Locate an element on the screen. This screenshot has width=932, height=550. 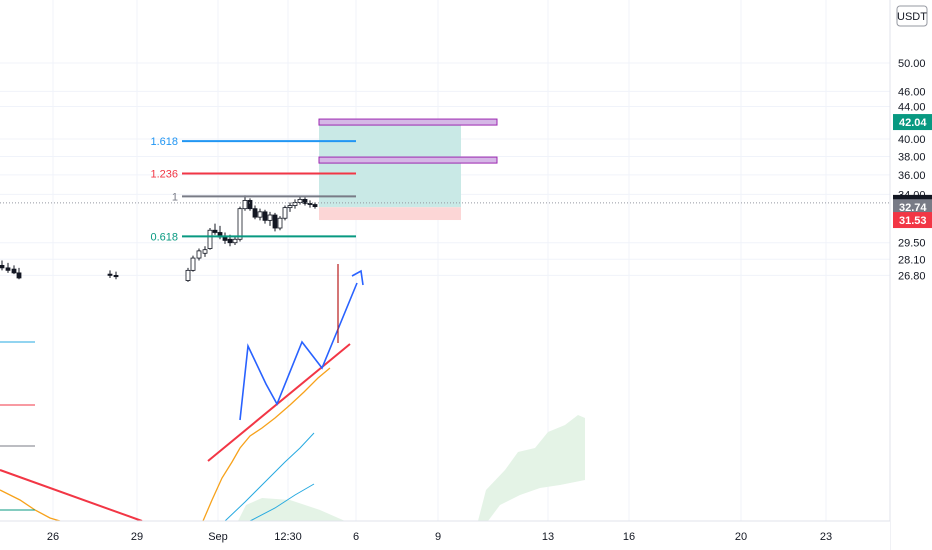
price-tick-label: 29.50 is located at coordinates (912, 244).